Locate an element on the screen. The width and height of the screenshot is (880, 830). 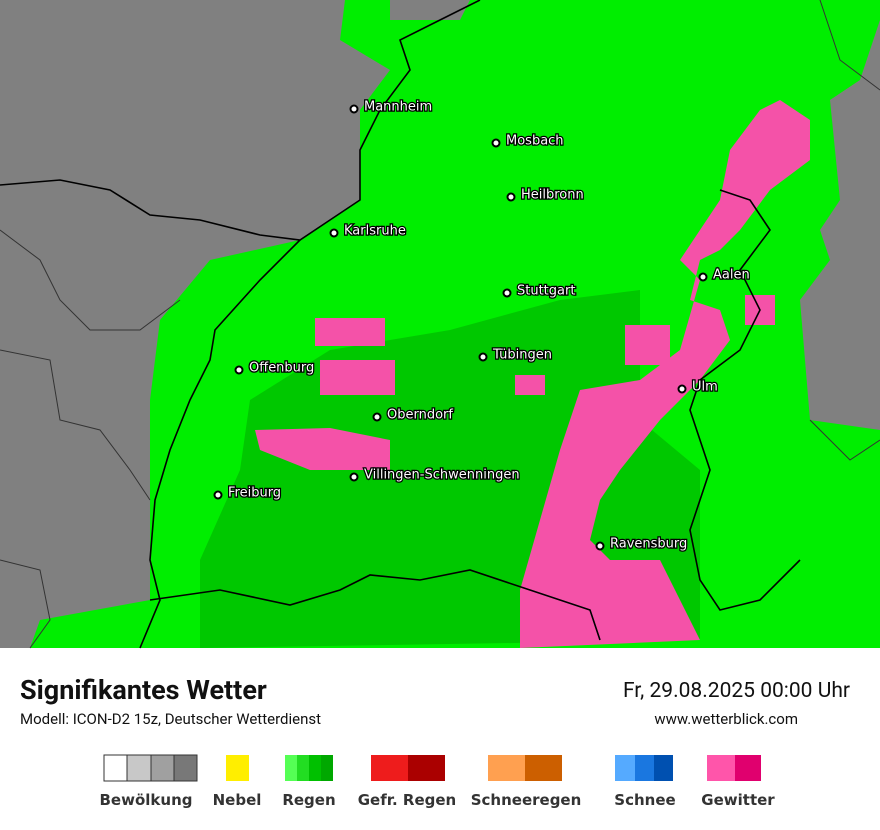
datetime: Fr, 29.08.2025 00:00 Uhr is located at coordinates (736, 691).